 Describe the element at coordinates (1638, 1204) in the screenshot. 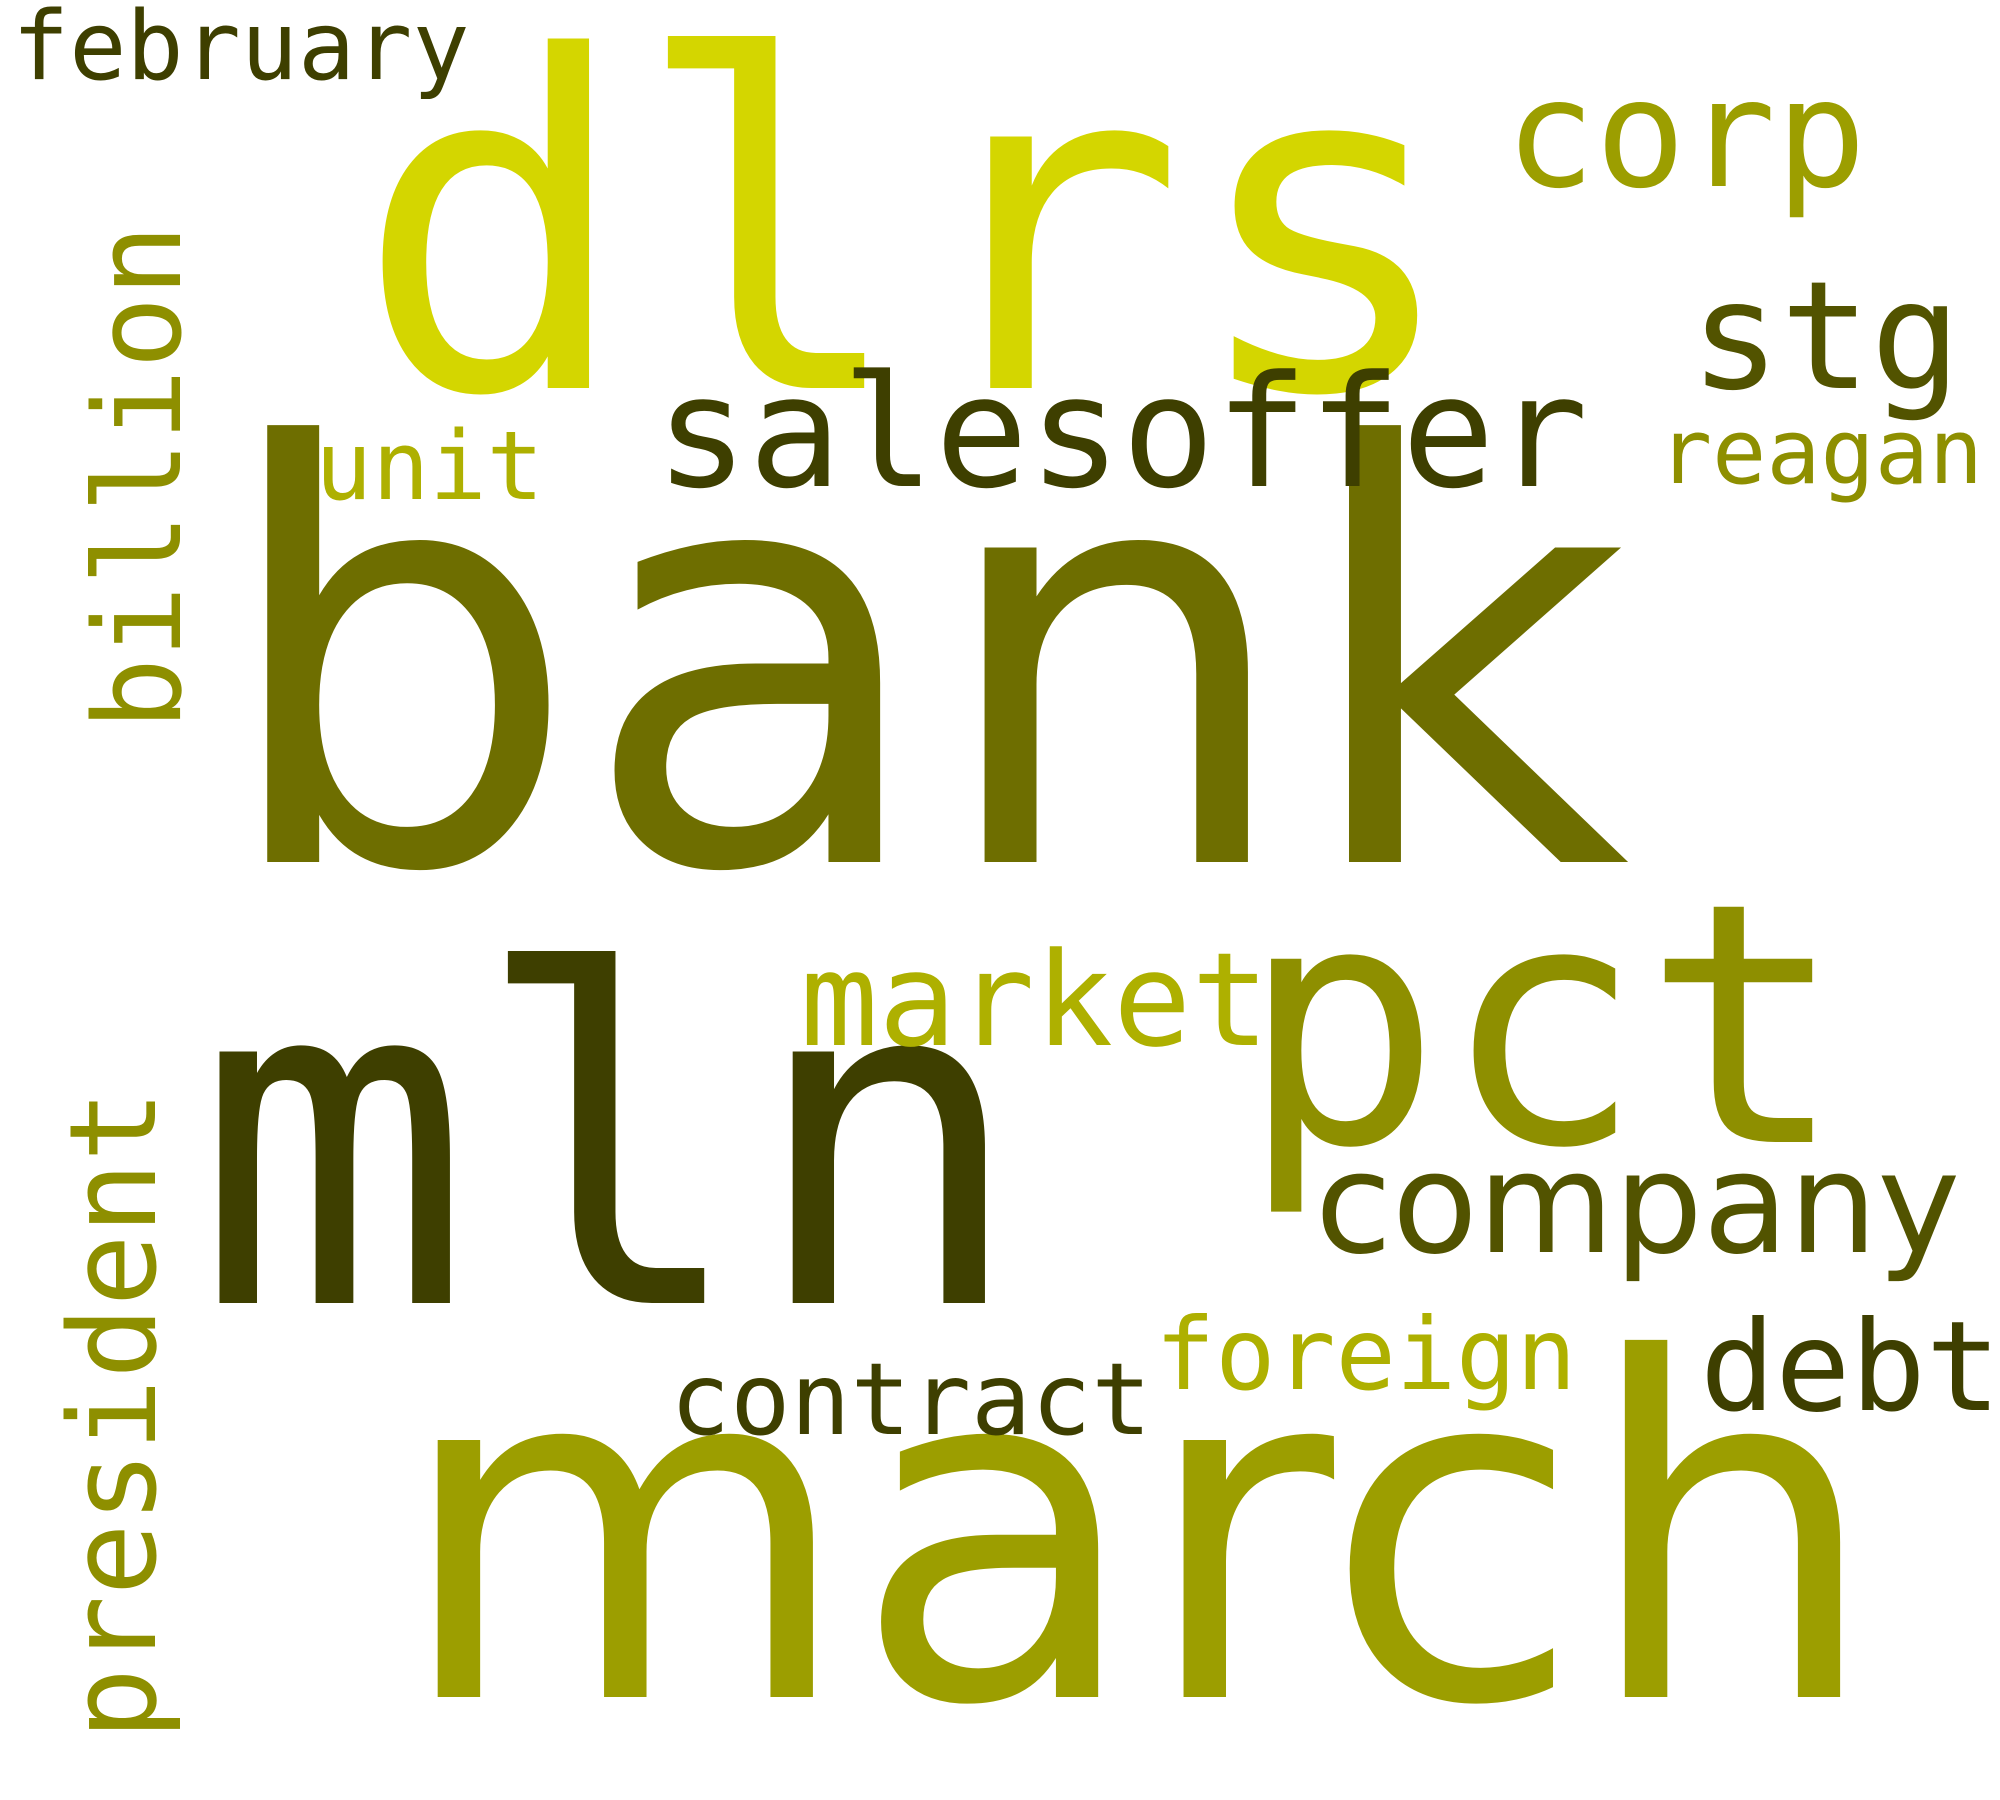

I see `word-company: company` at that location.